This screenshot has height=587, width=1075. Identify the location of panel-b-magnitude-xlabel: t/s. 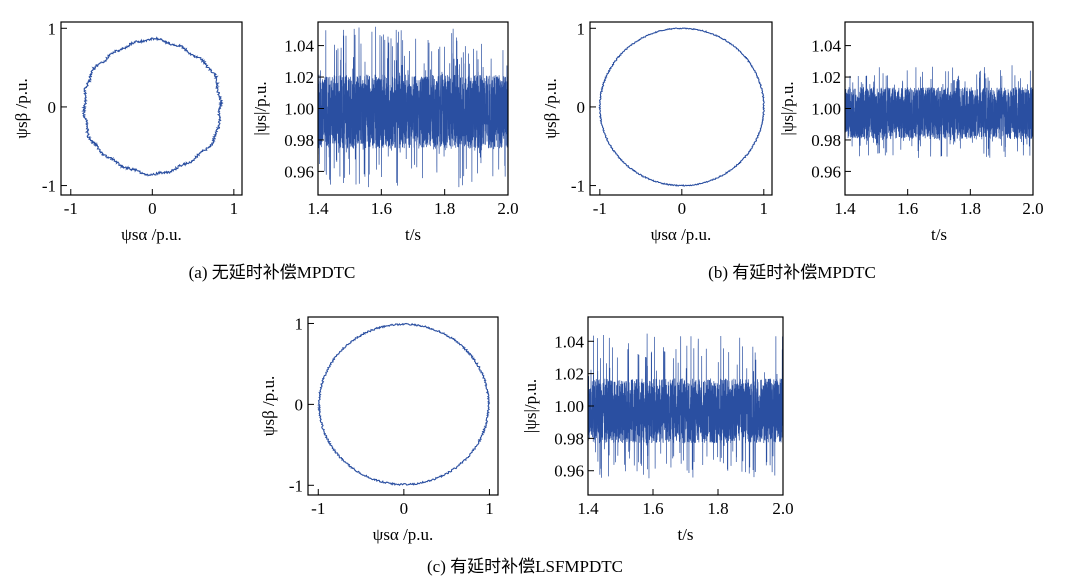
(939, 234).